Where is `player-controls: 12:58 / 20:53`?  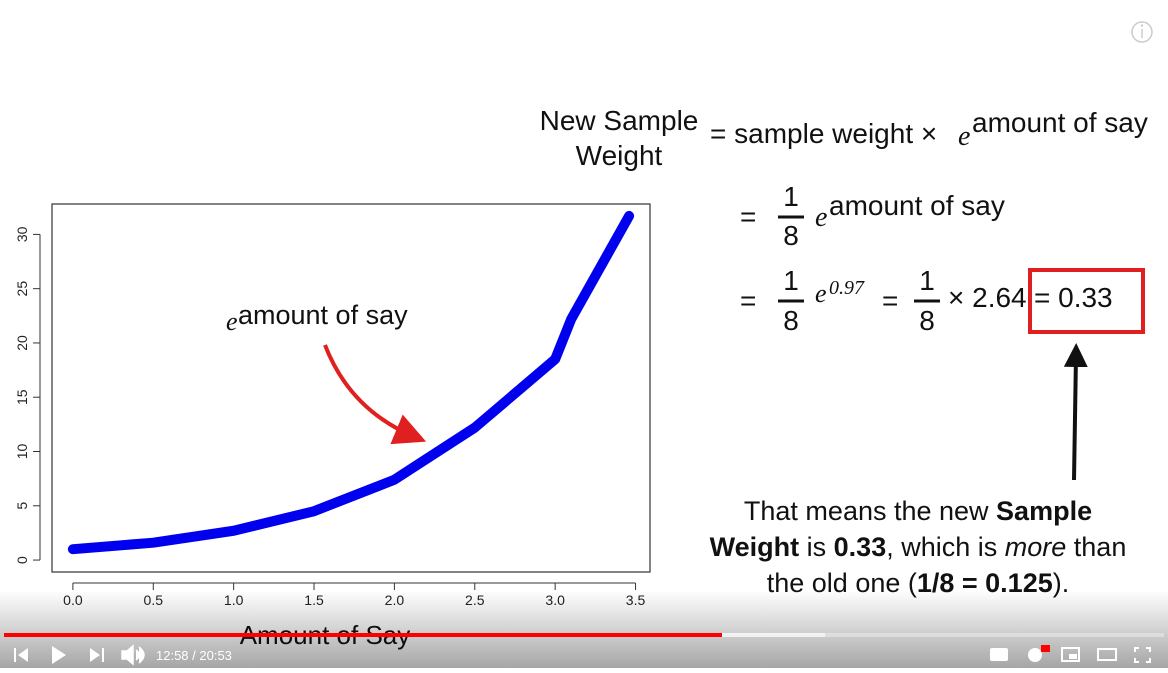 player-controls: 12:58 / 20:53 is located at coordinates (584, 629).